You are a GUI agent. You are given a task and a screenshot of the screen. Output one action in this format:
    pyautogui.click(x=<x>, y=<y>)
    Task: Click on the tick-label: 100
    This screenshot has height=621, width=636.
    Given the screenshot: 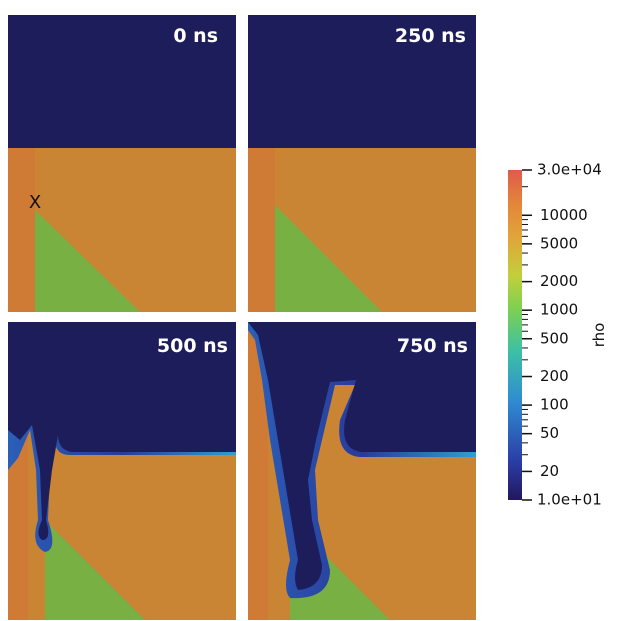 What is the action you would take?
    pyautogui.click(x=554, y=405)
    